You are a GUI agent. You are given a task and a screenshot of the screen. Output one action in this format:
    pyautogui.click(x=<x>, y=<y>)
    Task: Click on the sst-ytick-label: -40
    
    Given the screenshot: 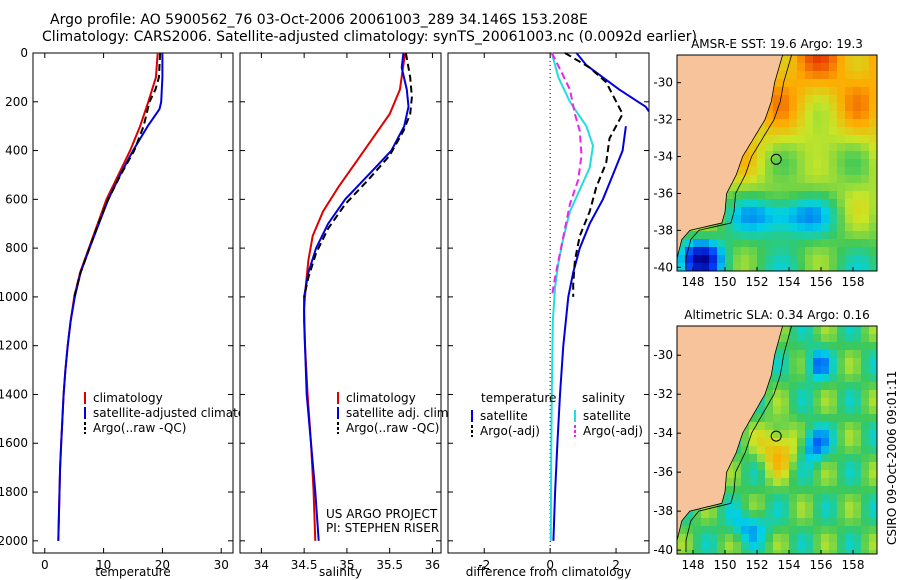 What is the action you would take?
    pyautogui.click(x=663, y=267)
    